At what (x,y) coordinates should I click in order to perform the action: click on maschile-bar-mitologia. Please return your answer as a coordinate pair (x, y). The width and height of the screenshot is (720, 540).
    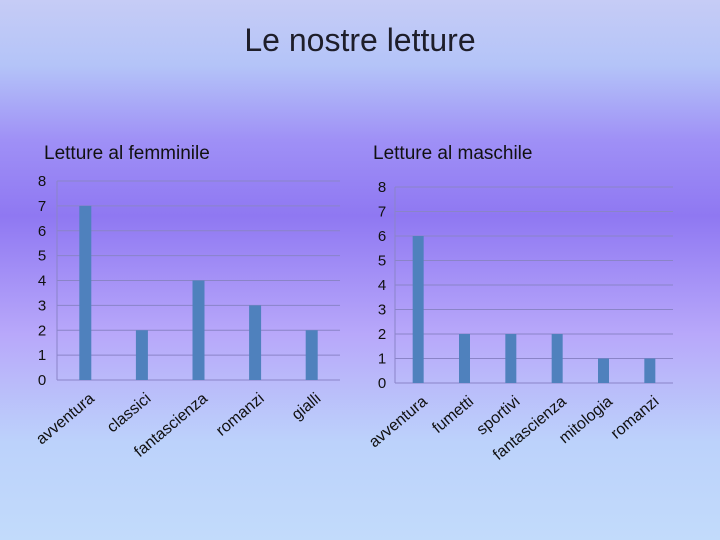
    Looking at the image, I should click on (603, 370).